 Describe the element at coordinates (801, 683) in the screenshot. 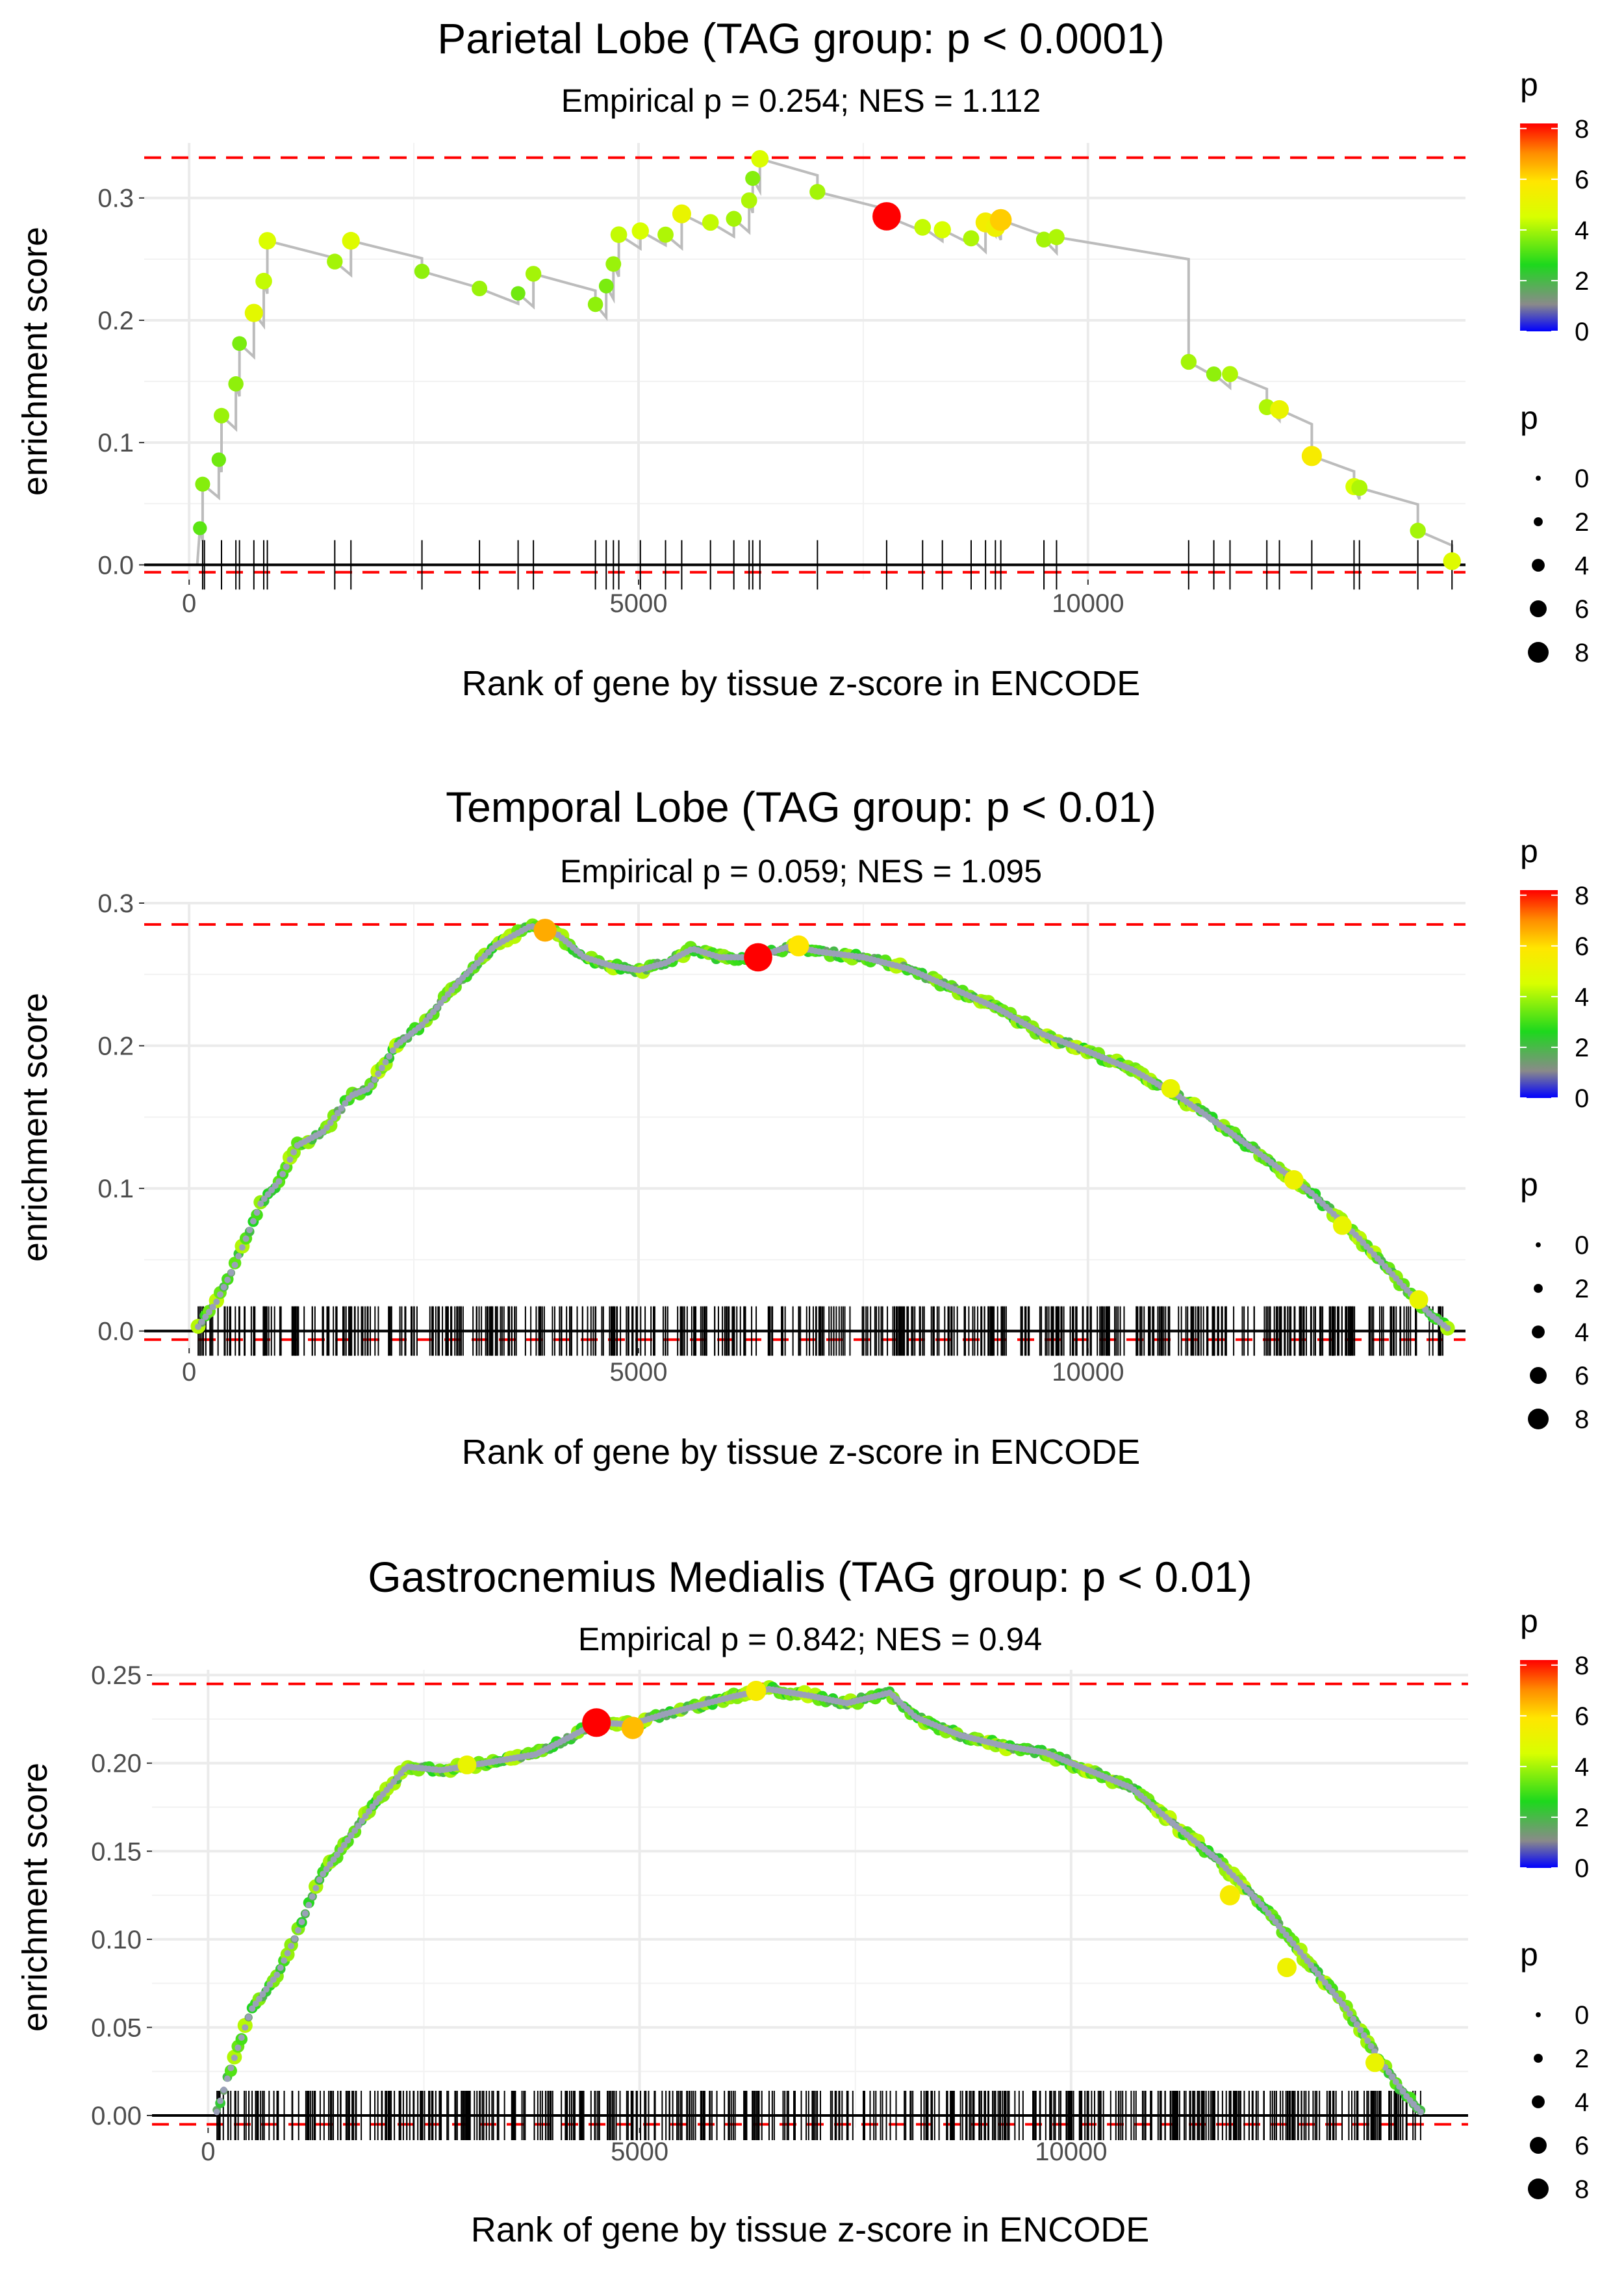

I see `x-axis-label: Rank of gene by tissue z-score in ENCODE` at that location.